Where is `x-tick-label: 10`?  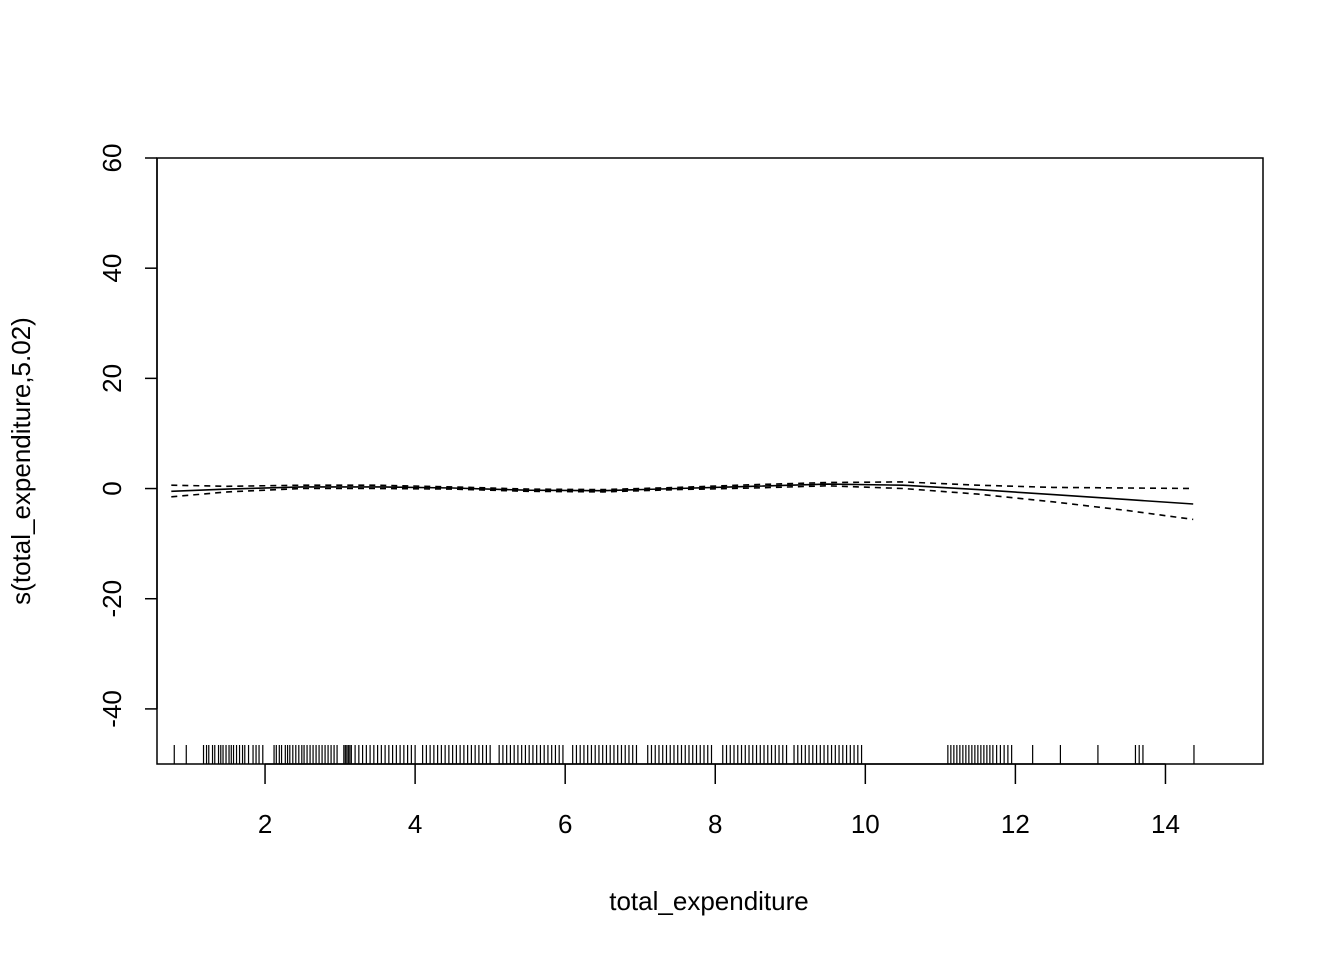 x-tick-label: 10 is located at coordinates (865, 824).